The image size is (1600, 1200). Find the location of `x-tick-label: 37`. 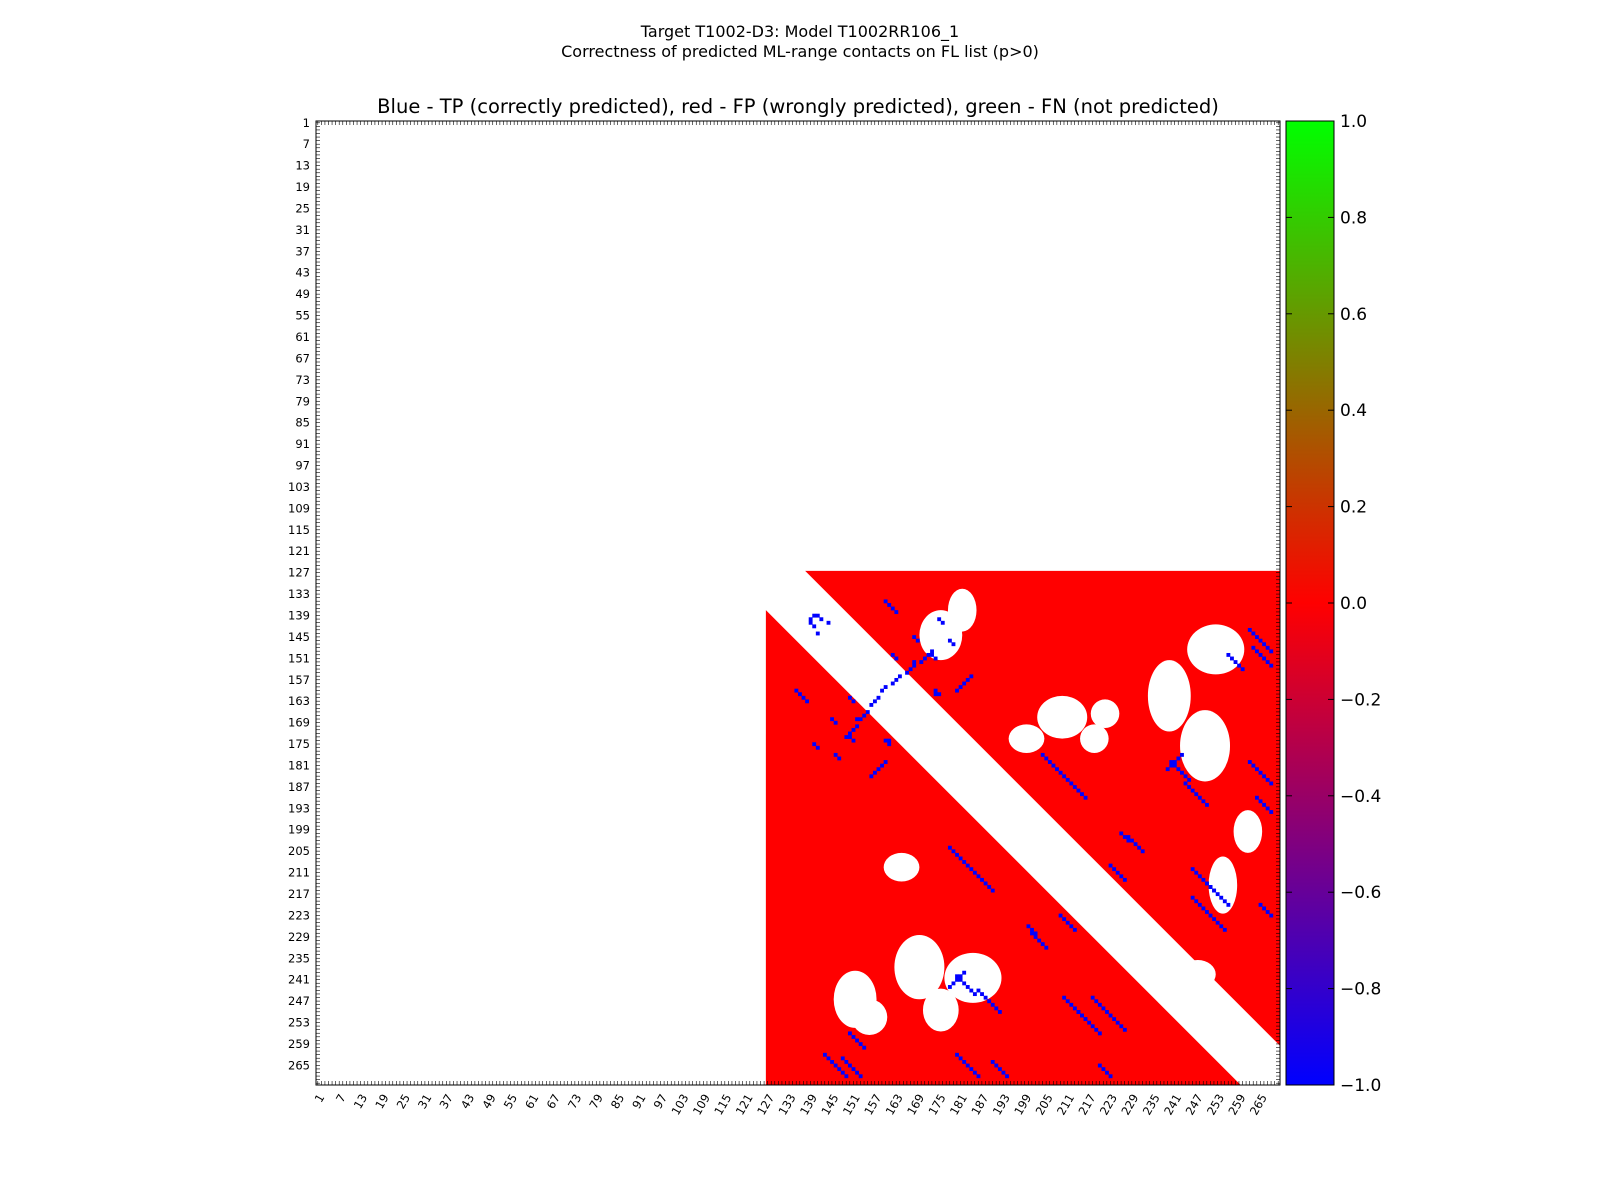

x-tick-label: 37 is located at coordinates (445, 1102).